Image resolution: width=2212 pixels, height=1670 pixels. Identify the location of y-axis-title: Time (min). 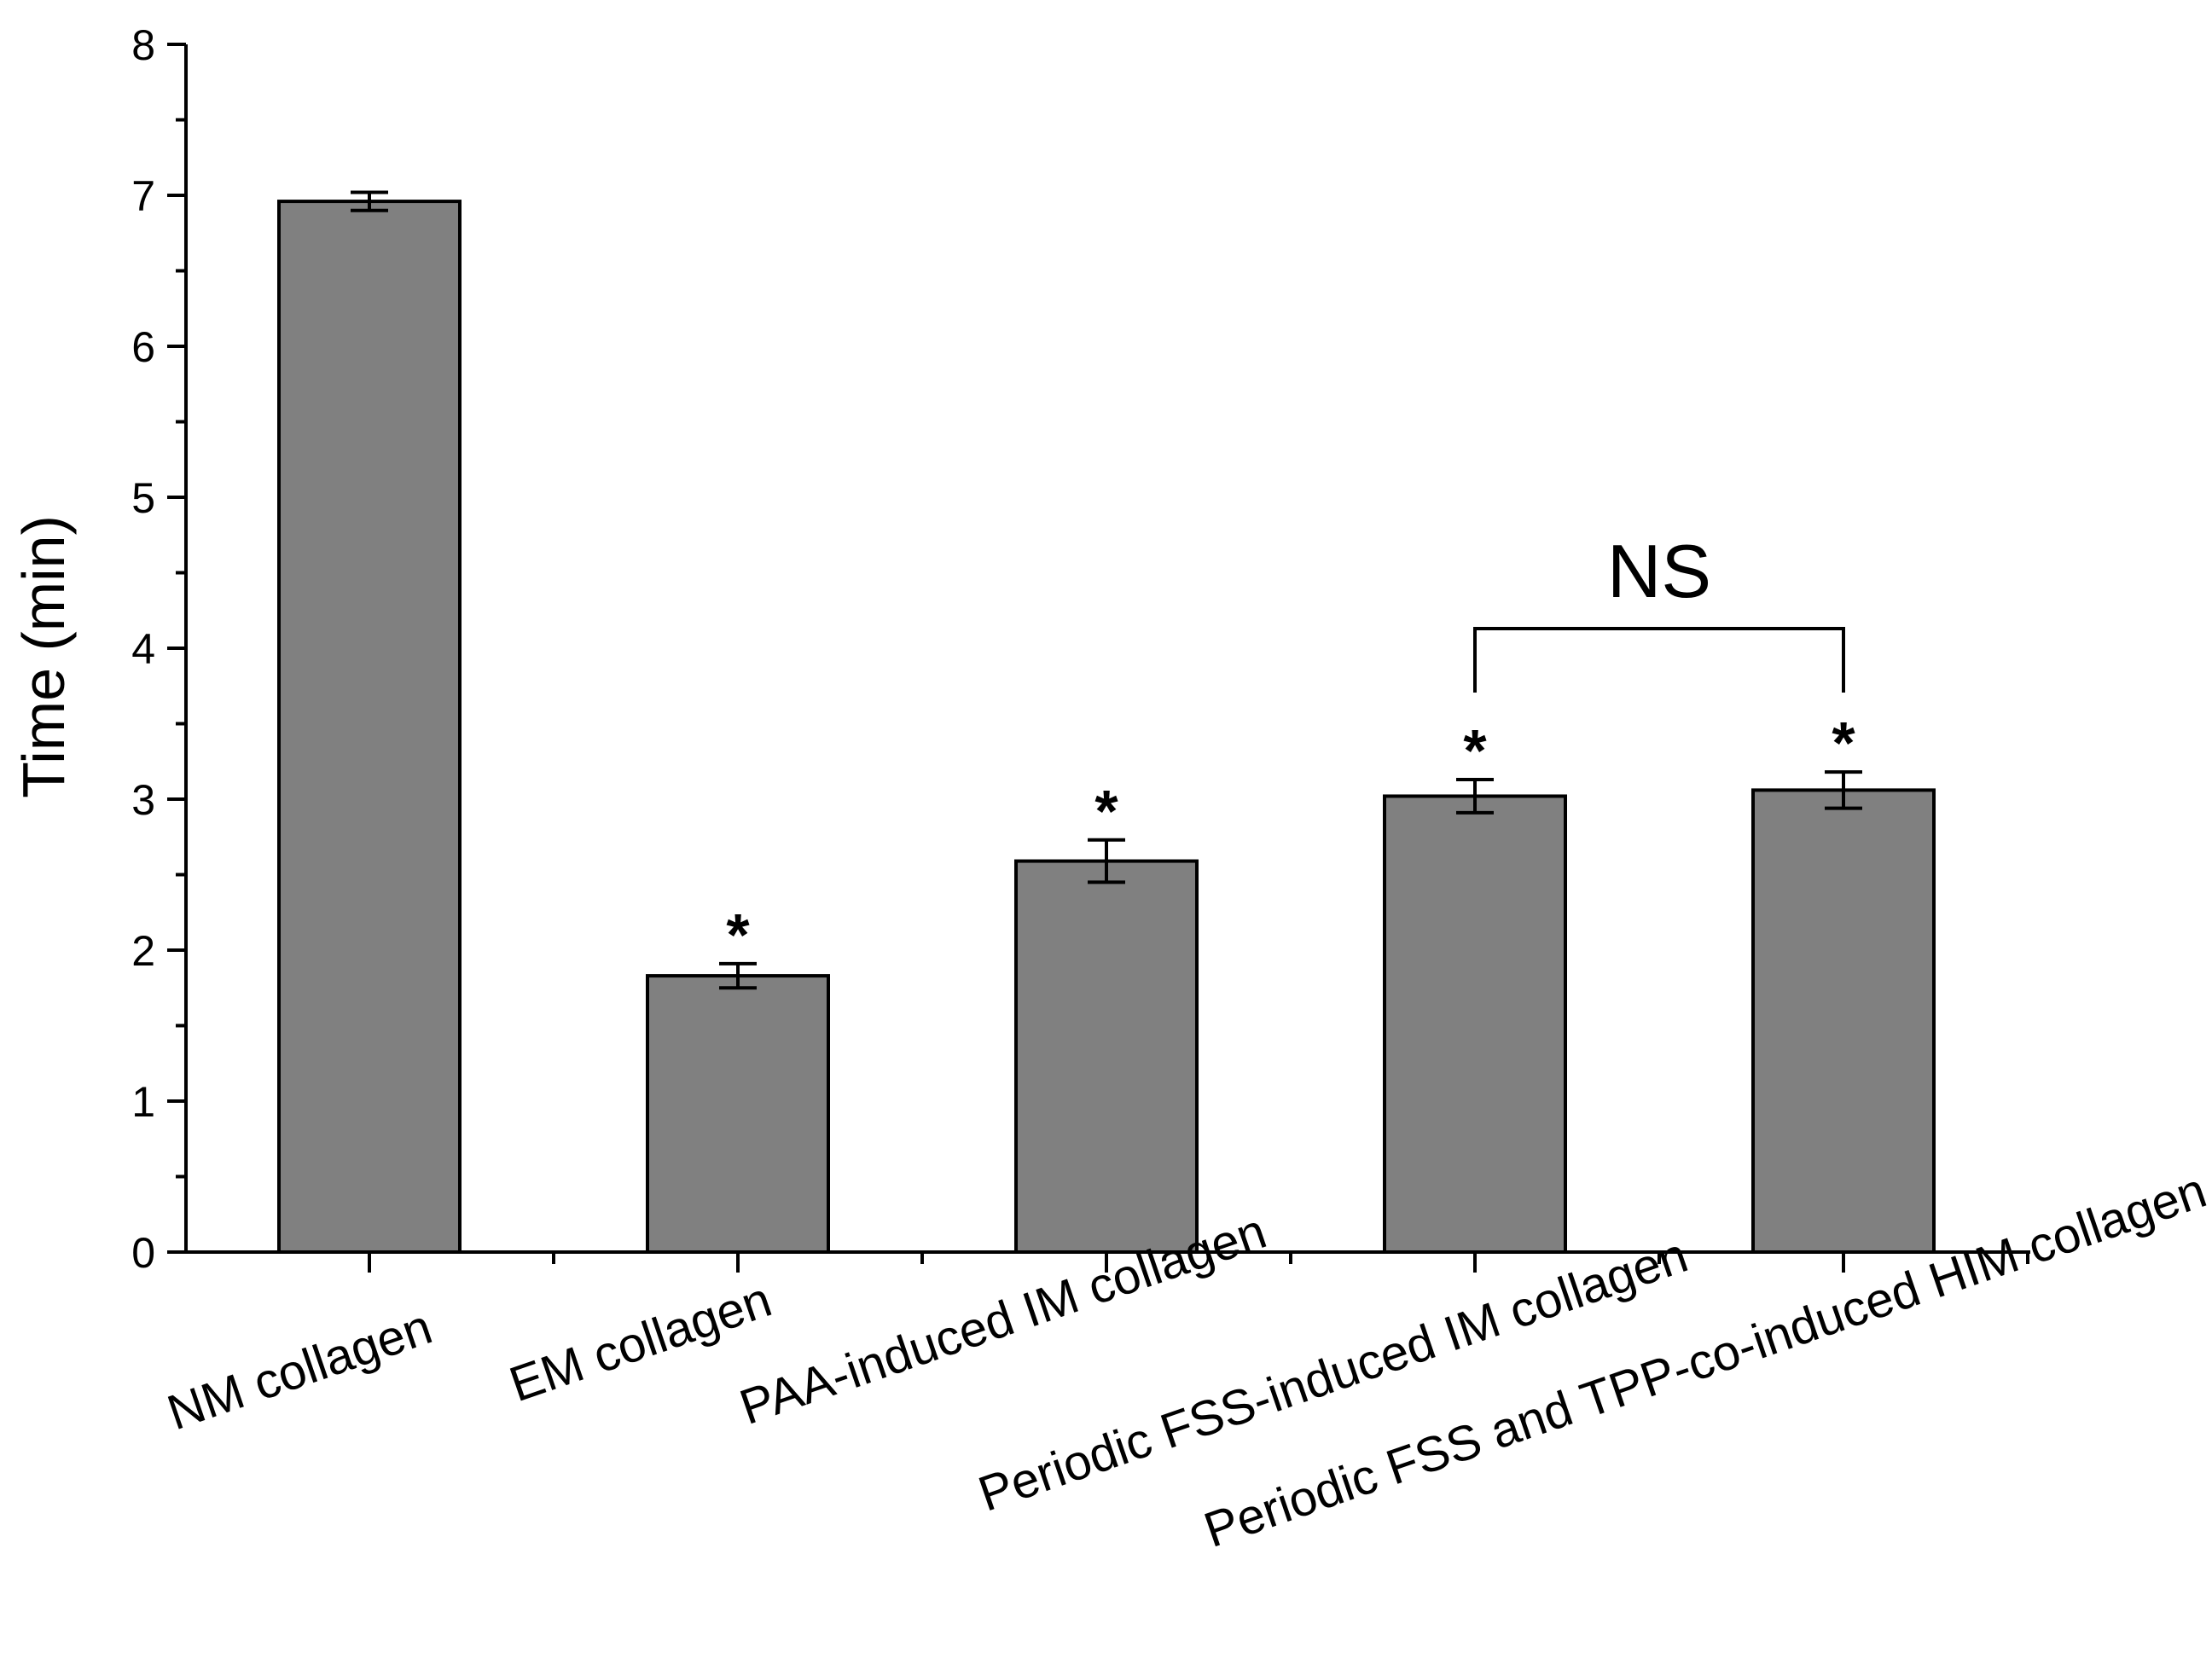
(43, 656).